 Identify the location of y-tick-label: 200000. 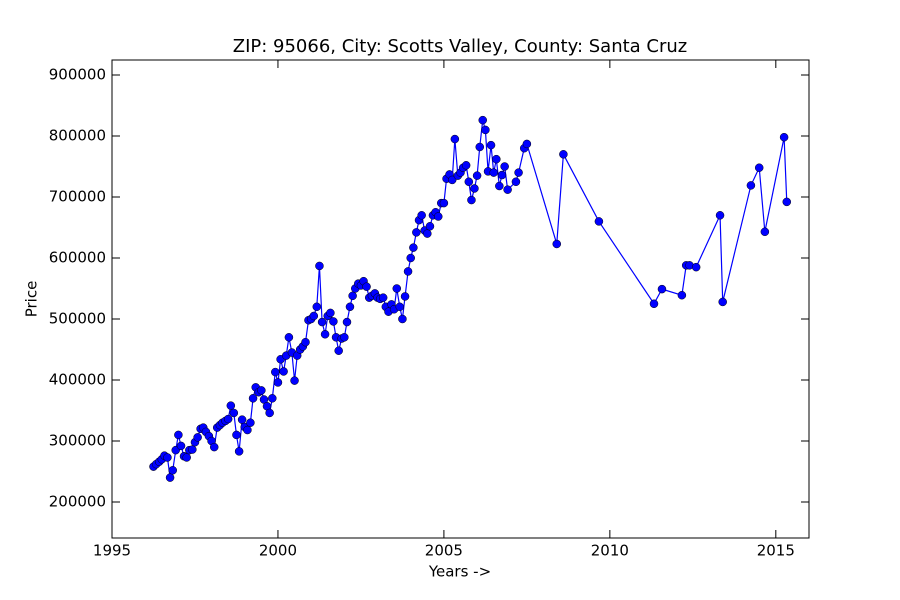
(77, 502).